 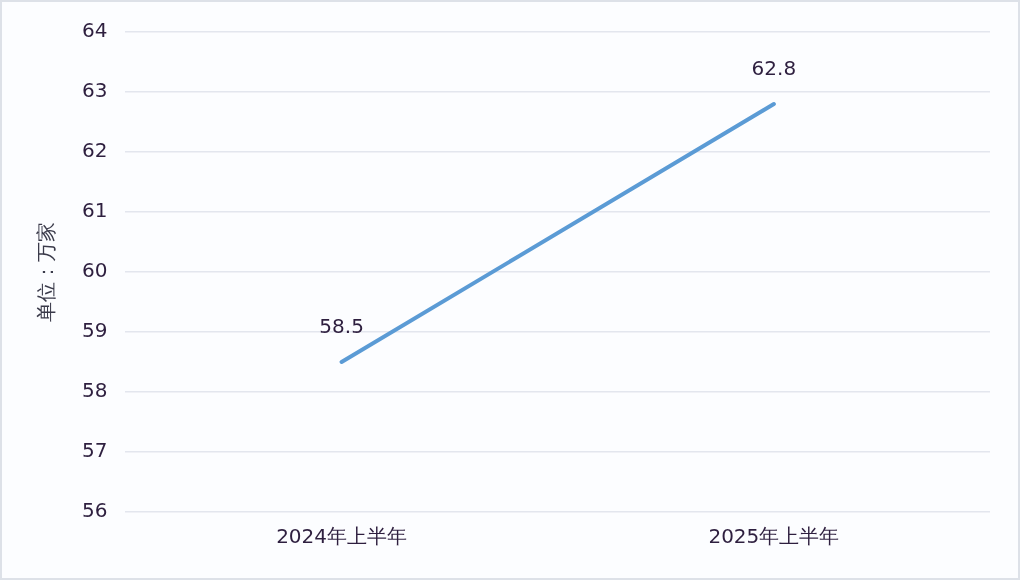 I want to click on y-tick-label: 64, so click(x=95, y=30).